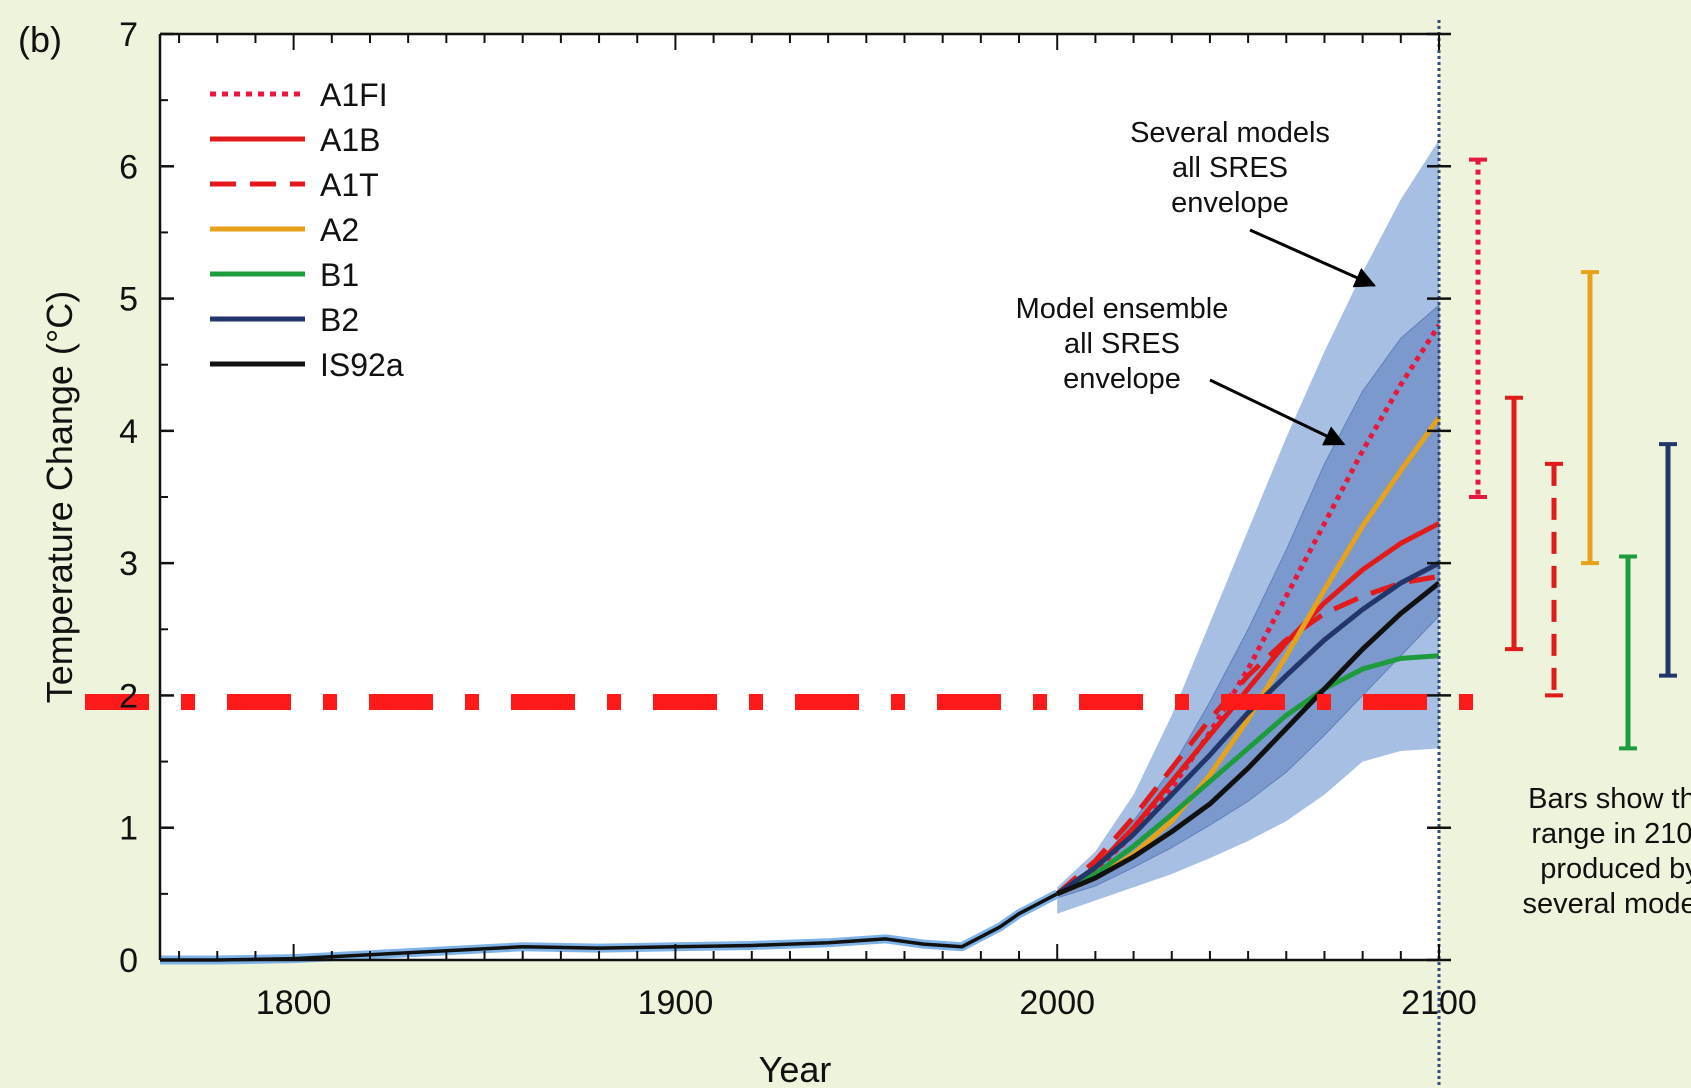 The image size is (1691, 1088). Describe the element at coordinates (128, 829) in the screenshot. I see `y-tick-label: 1` at that location.